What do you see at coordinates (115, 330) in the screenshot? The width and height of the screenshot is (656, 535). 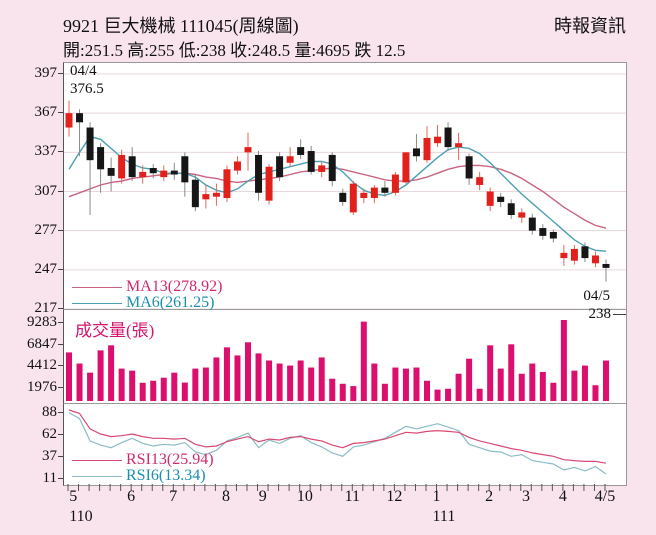 I see `volume-title: 成交量(張)` at bounding box center [115, 330].